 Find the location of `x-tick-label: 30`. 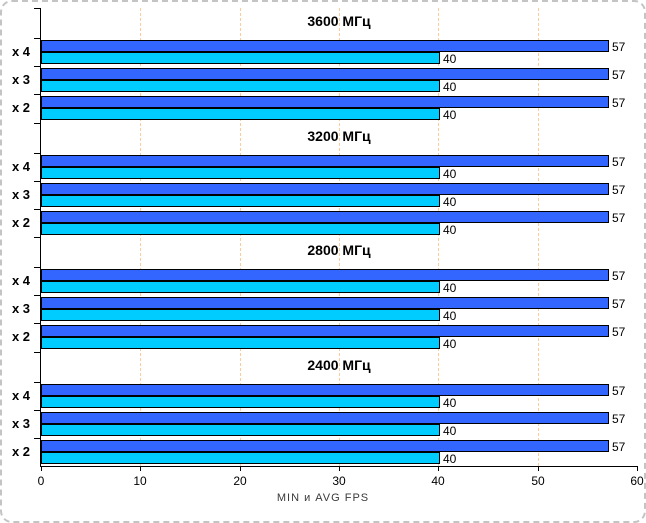

x-tick-label: 30 is located at coordinates (339, 481).